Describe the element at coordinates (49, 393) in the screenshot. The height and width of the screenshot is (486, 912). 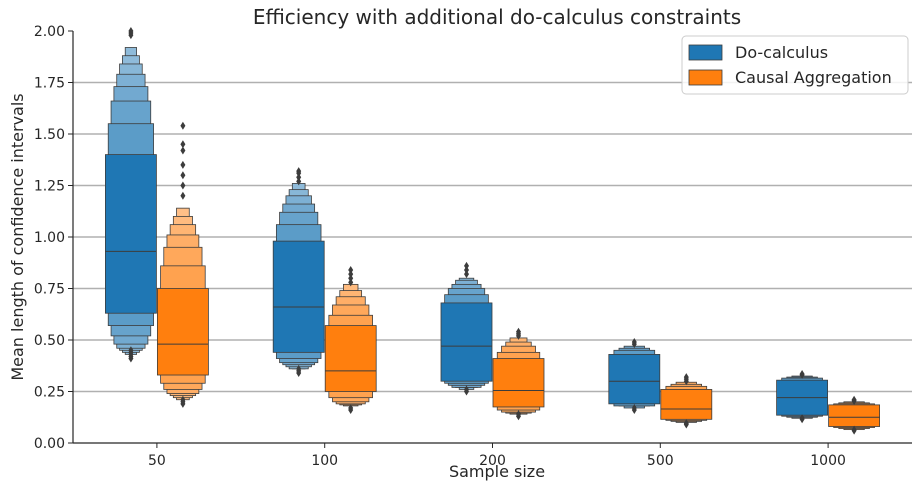
I see `y-tick-label: 0.25` at that location.